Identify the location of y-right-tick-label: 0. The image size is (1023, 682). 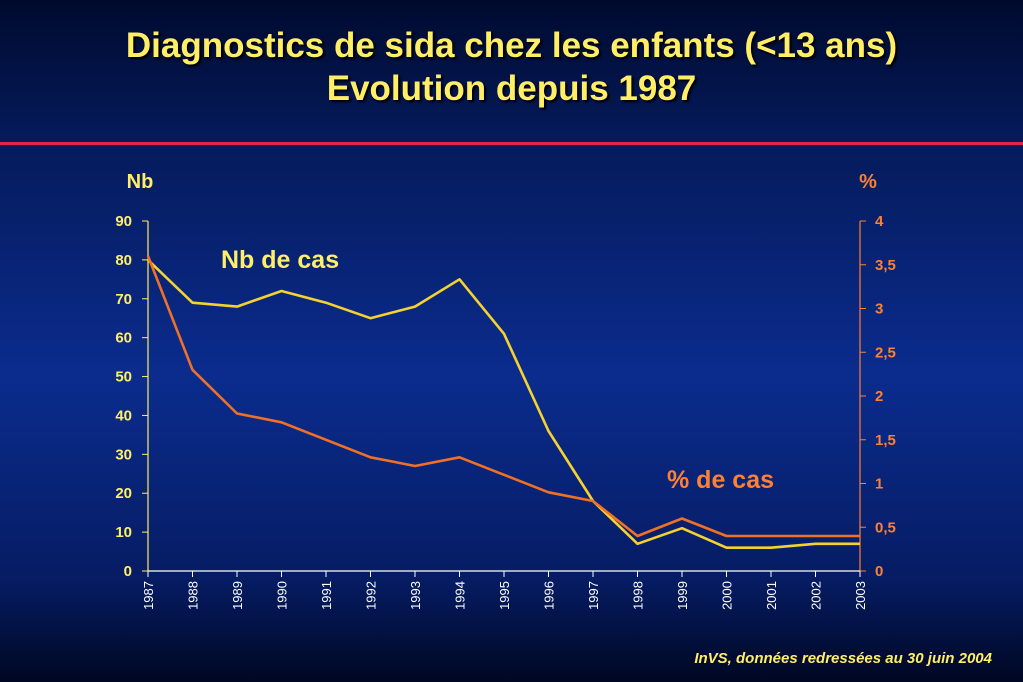
(879, 571).